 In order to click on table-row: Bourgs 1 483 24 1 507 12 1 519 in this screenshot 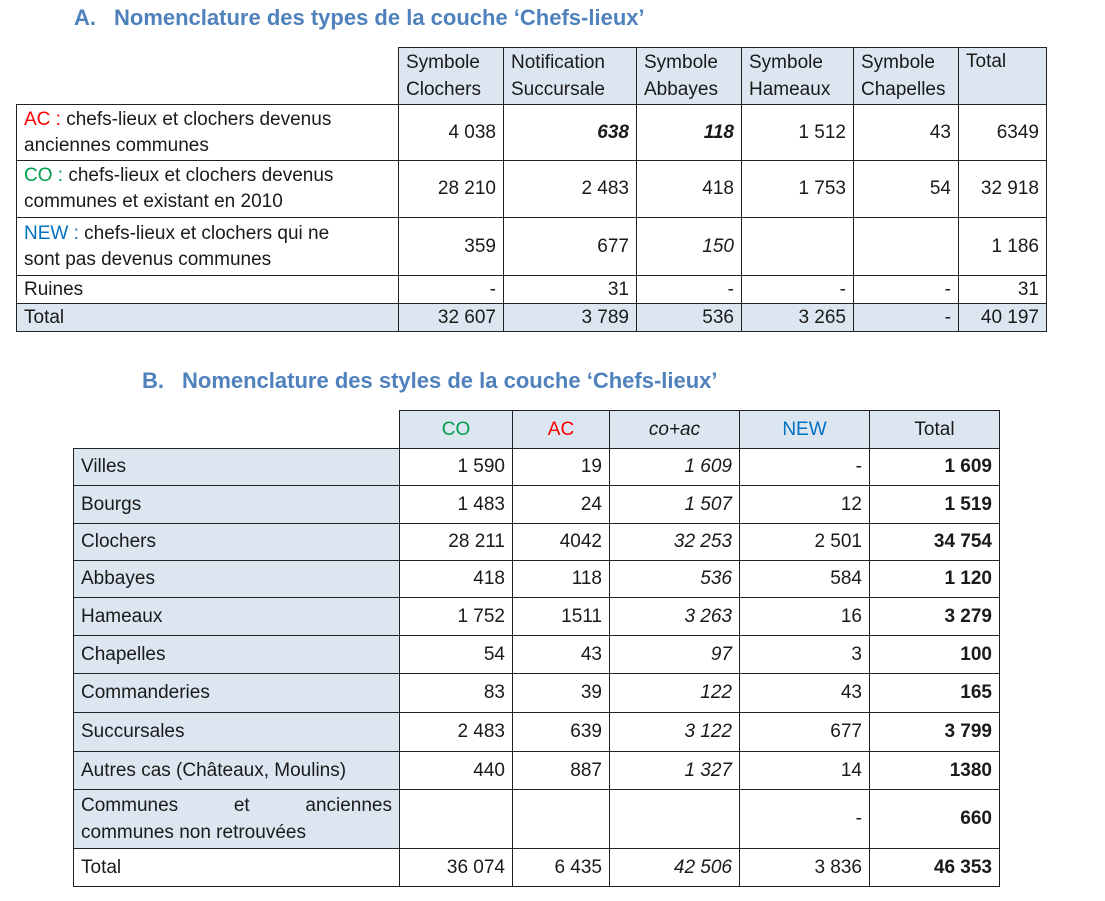, I will do `click(536, 504)`.